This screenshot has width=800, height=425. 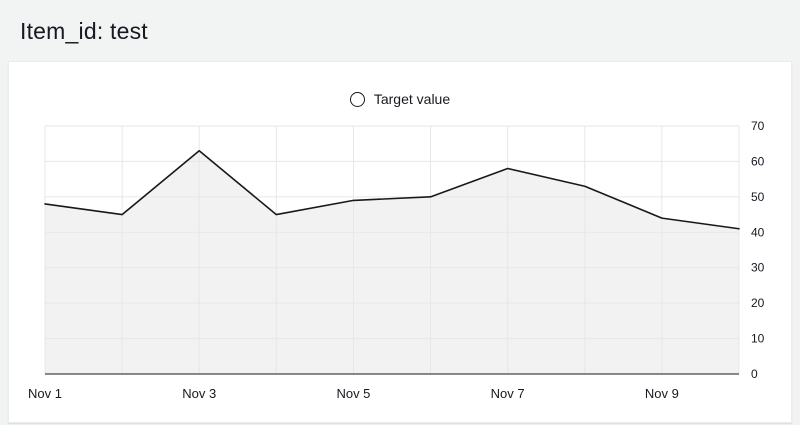 What do you see at coordinates (758, 161) in the screenshot?
I see `y-tick-label: 60` at bounding box center [758, 161].